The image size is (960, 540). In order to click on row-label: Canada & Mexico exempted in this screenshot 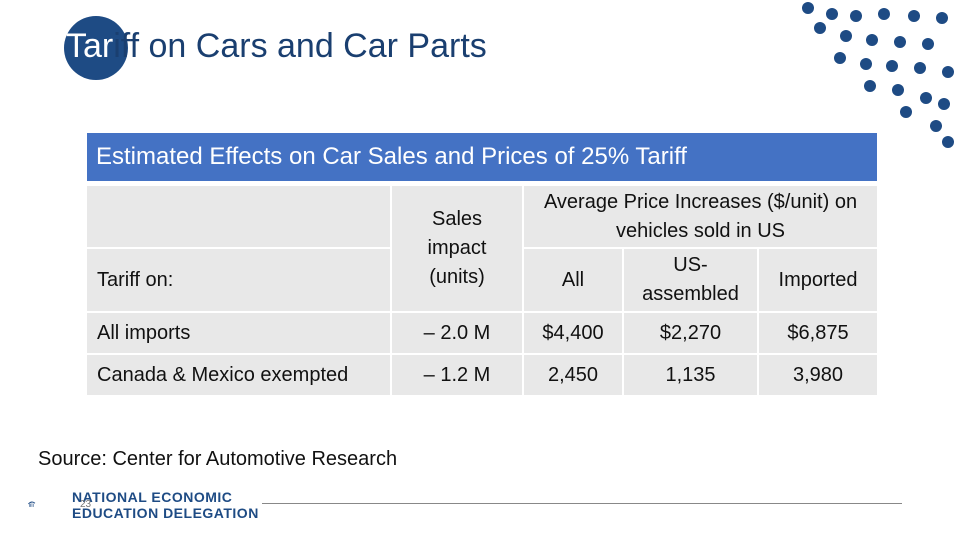, I will do `click(238, 375)`.